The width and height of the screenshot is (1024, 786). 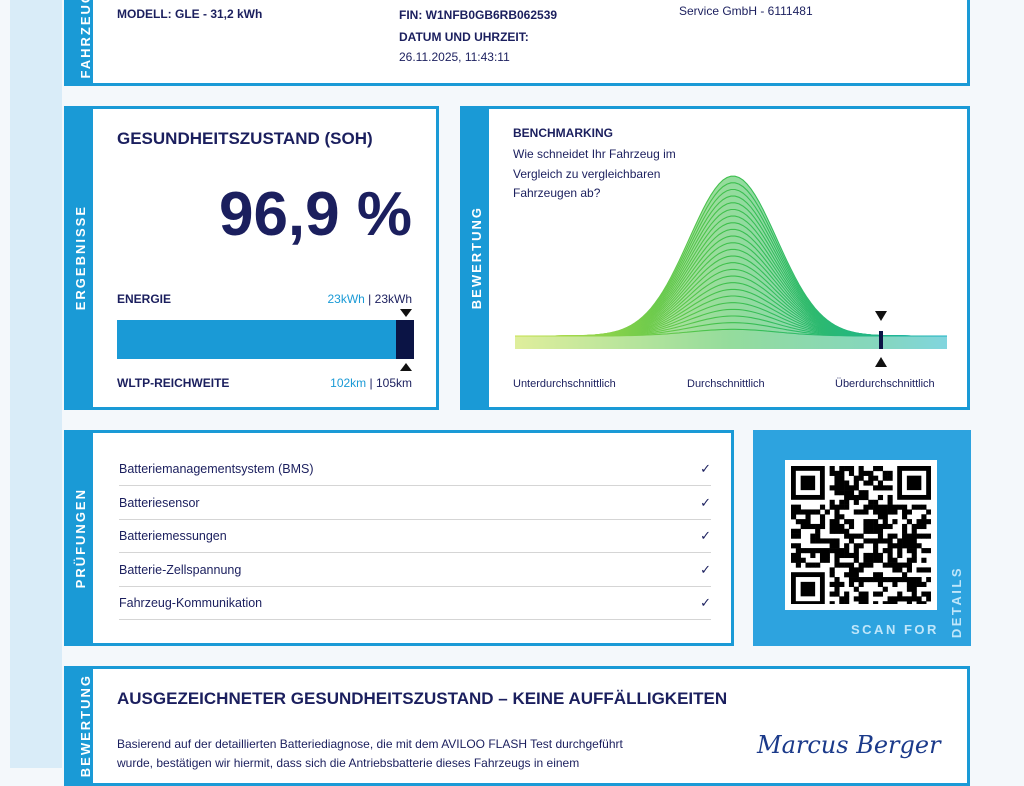 I want to click on soh-bar-fill, so click(x=257, y=339).